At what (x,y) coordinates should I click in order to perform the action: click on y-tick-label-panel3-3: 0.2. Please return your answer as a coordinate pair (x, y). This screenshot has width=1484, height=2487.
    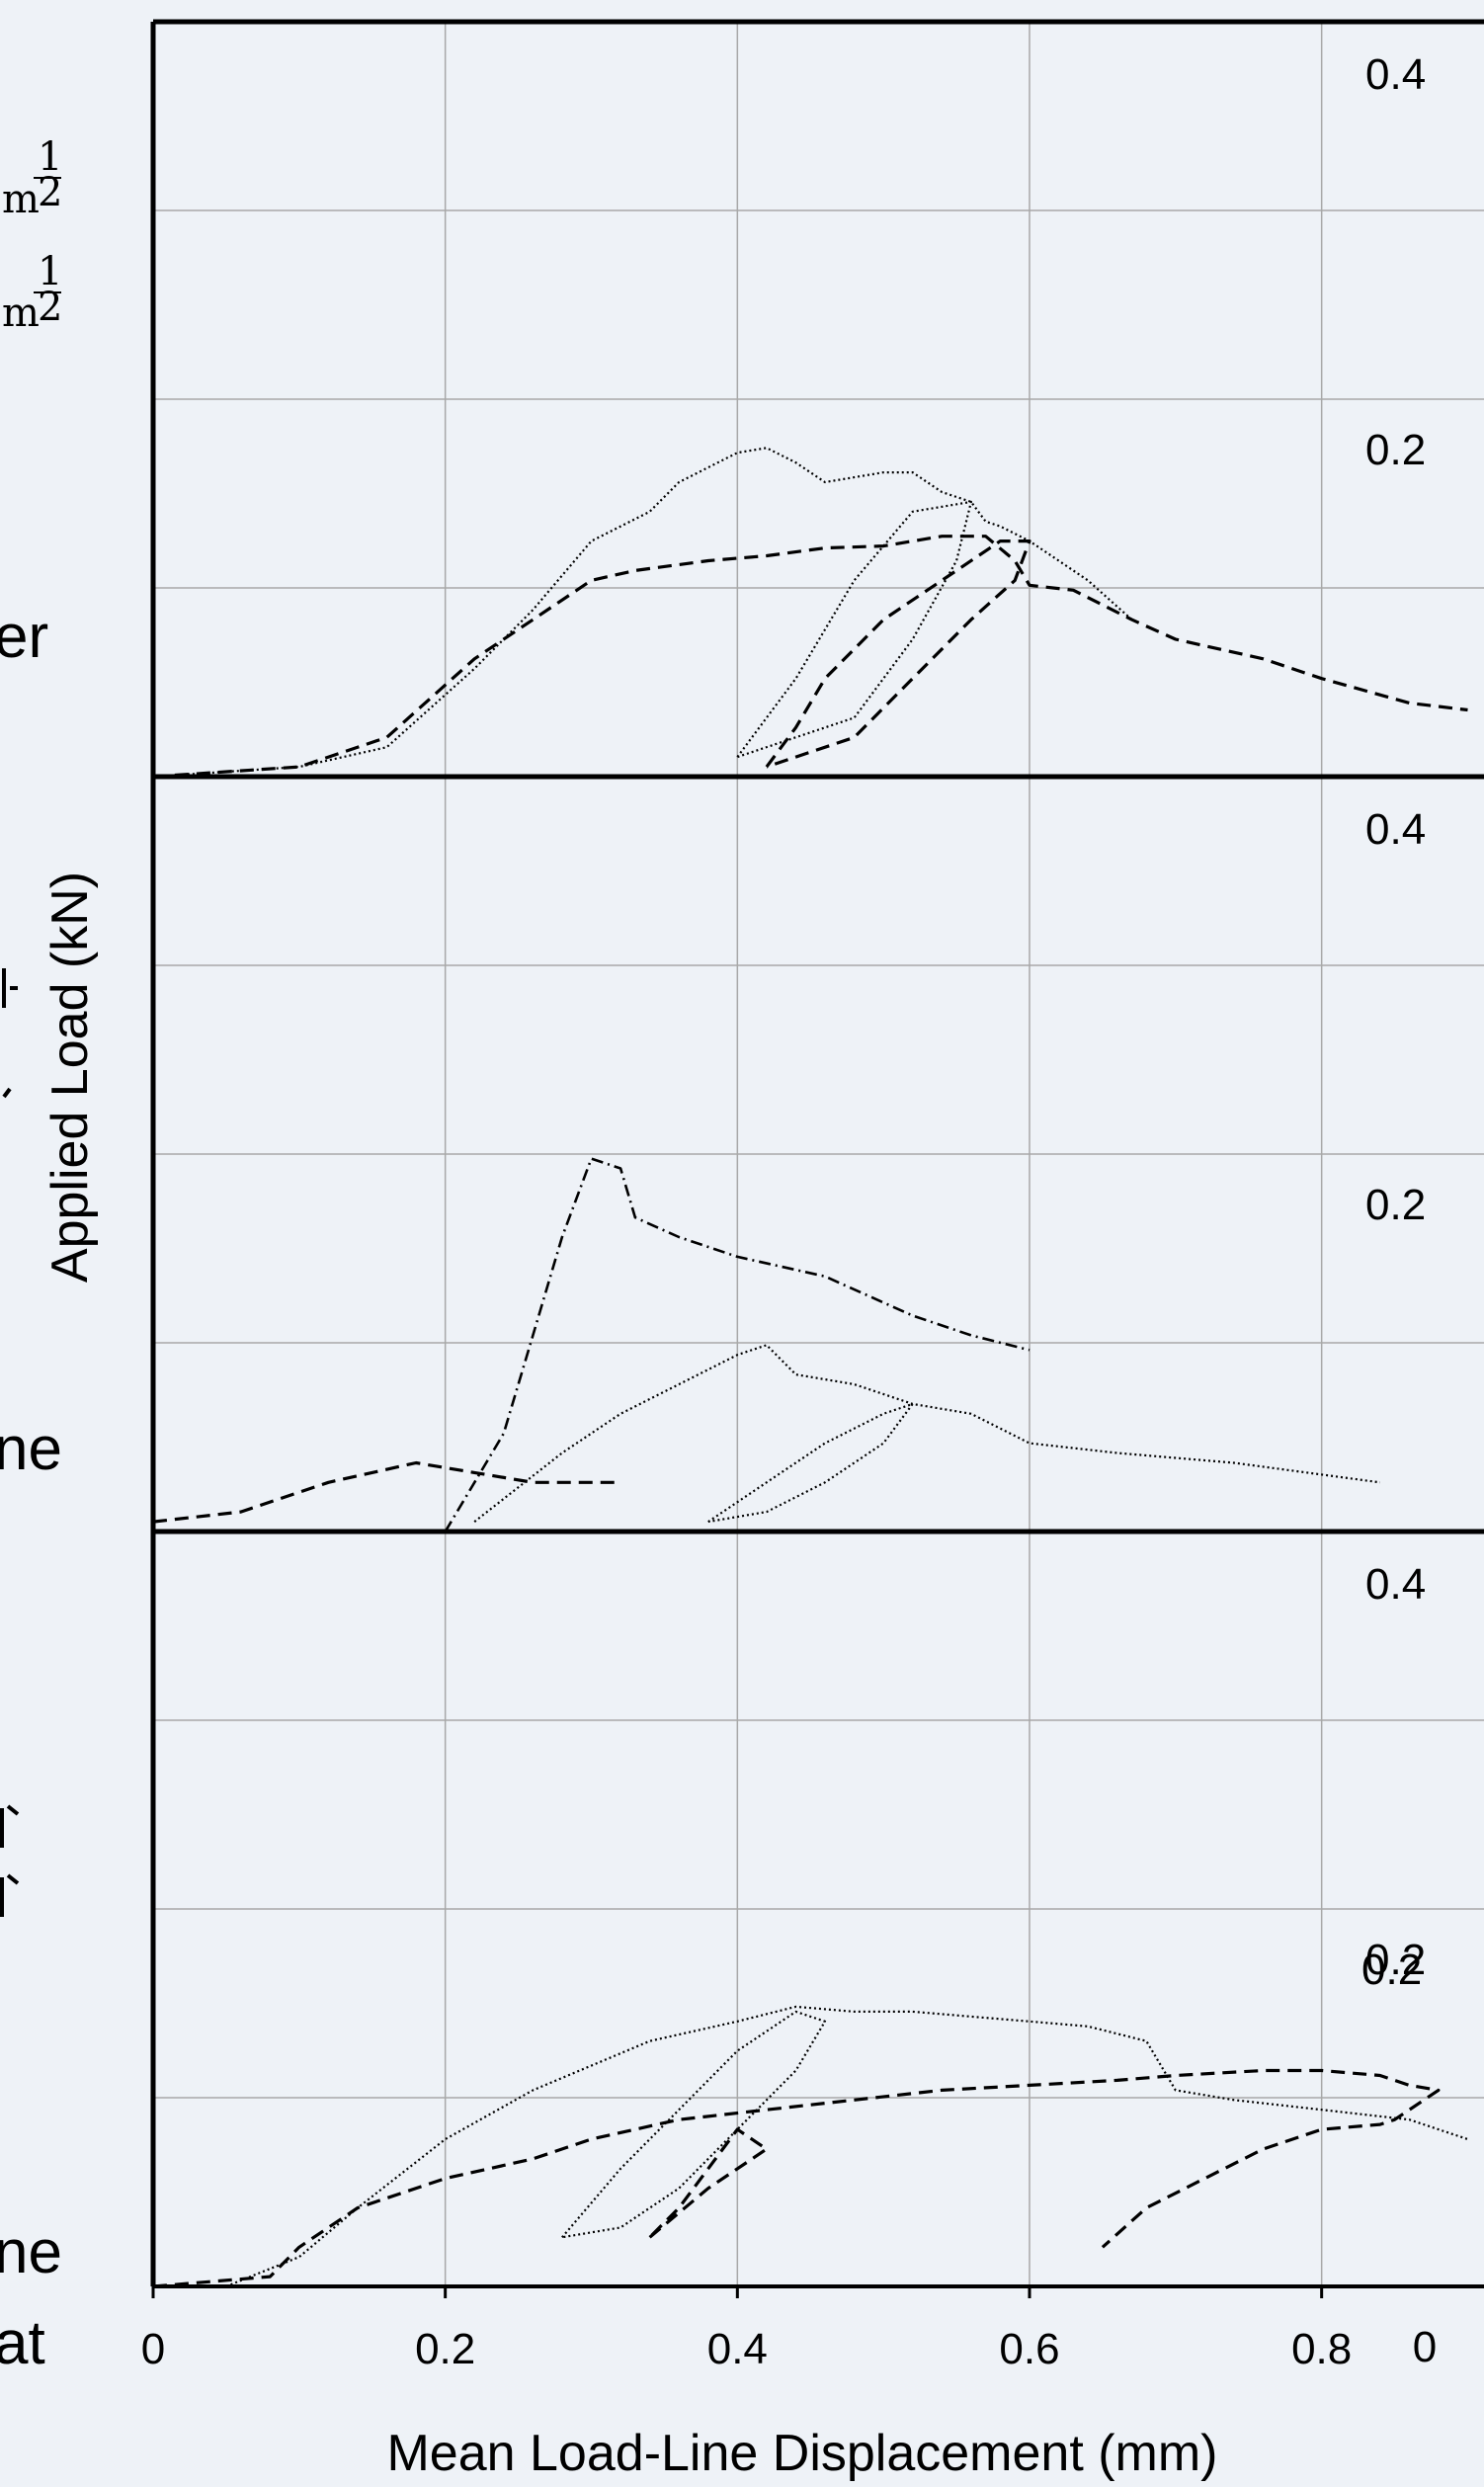
    Looking at the image, I should click on (1391, 1970).